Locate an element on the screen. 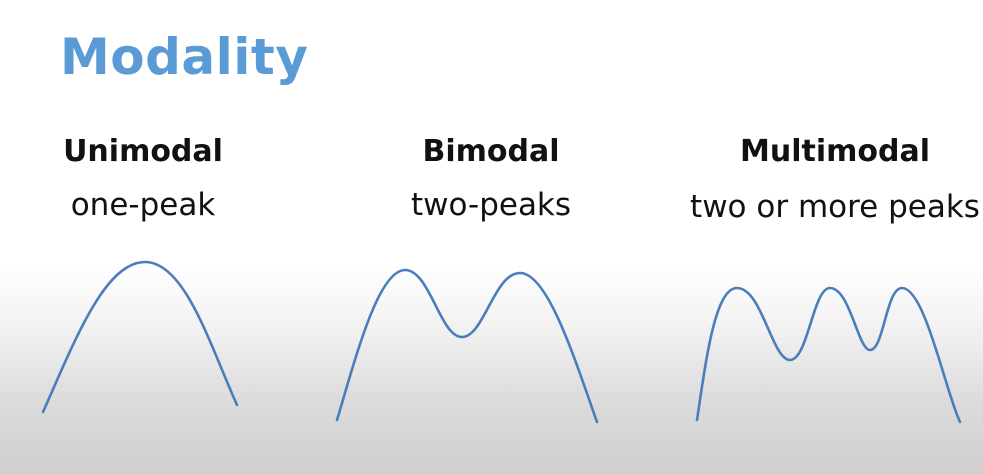 This screenshot has width=983, height=474. bimodal-curve is located at coordinates (467, 346).